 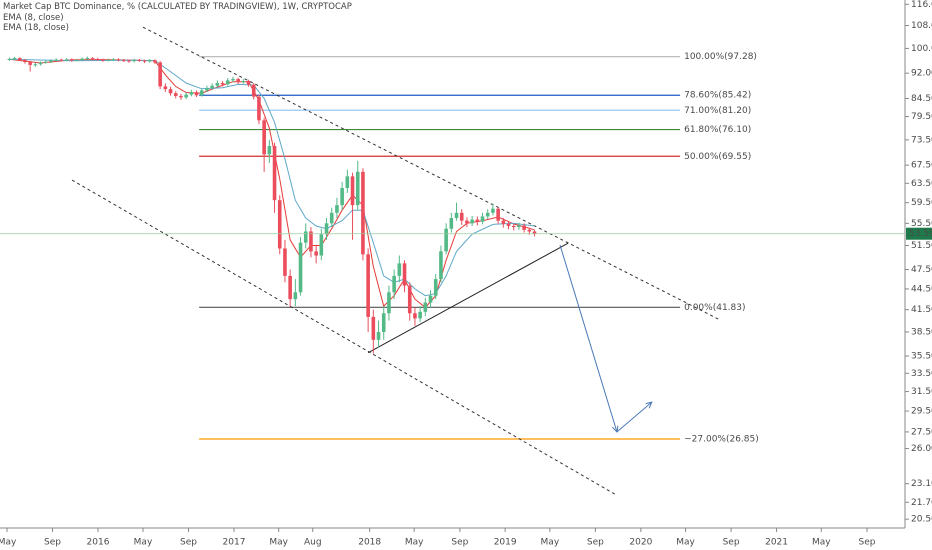 I want to click on y-tick-label: 29.50, so click(x=921, y=412).